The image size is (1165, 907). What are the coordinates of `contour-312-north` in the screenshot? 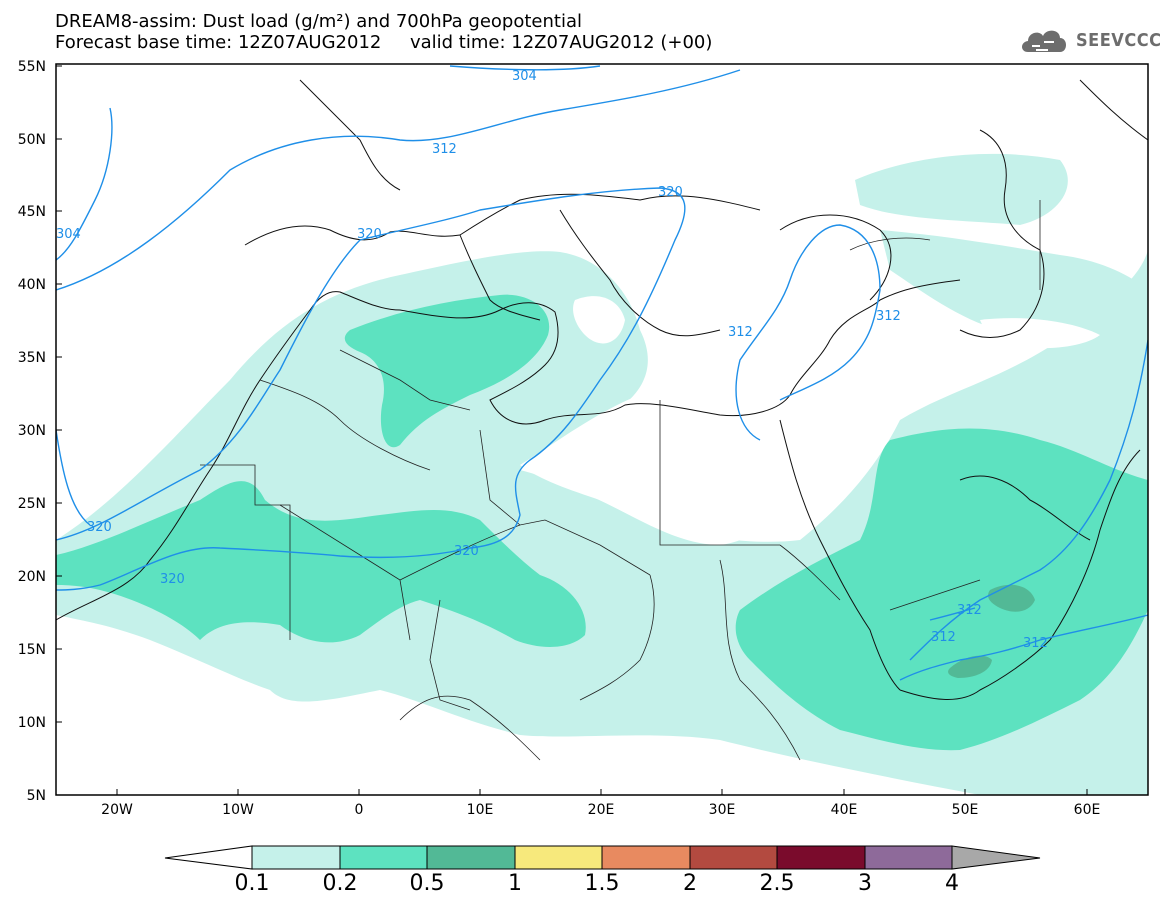 It's located at (398, 180).